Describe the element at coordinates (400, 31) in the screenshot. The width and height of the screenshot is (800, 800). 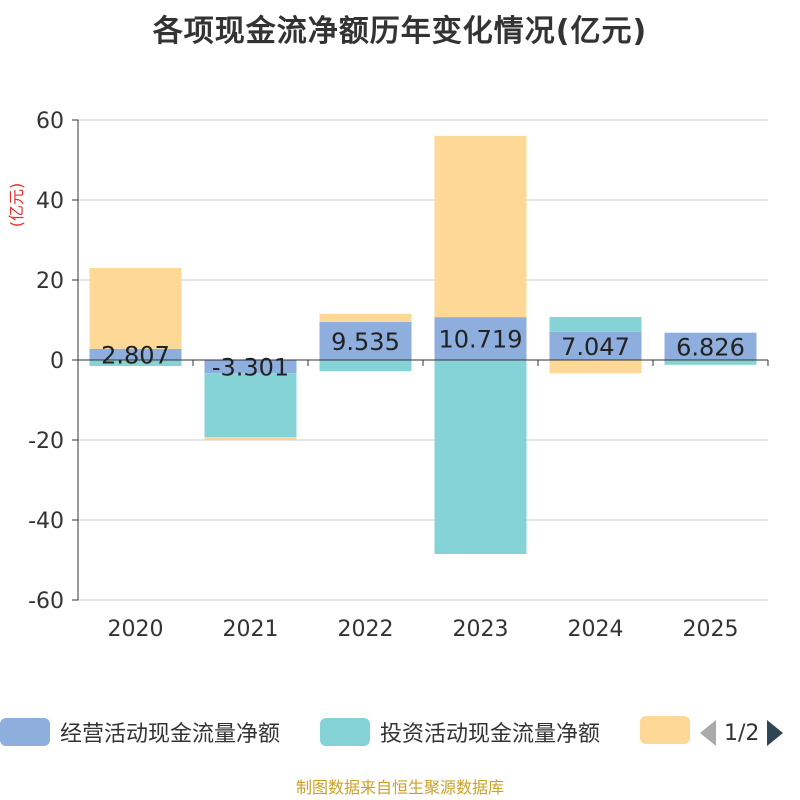
I see `chart-title: 各项现金流净额历年变化情况(亿元)` at that location.